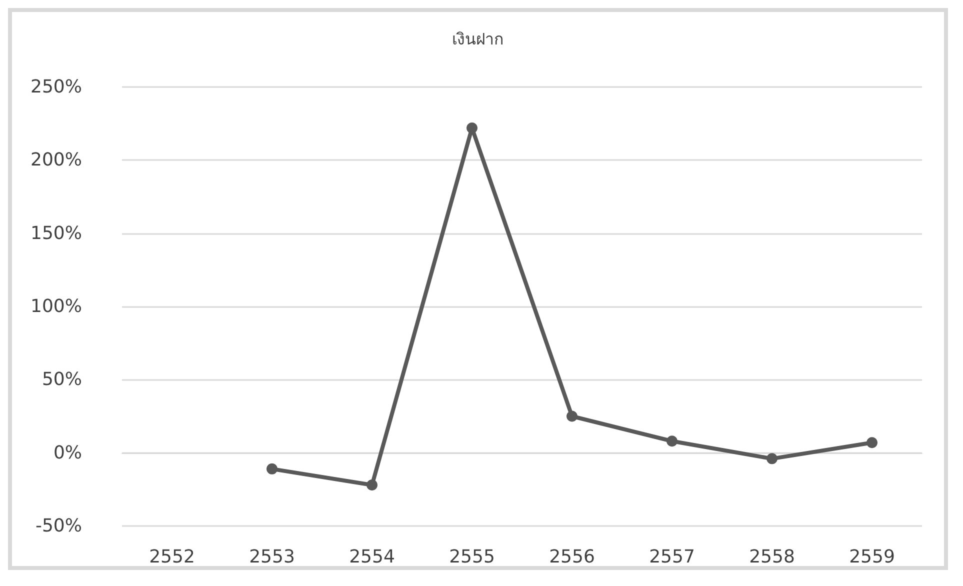 This screenshot has height=586, width=963. I want to click on y-tick-label: 250%, so click(56, 87).